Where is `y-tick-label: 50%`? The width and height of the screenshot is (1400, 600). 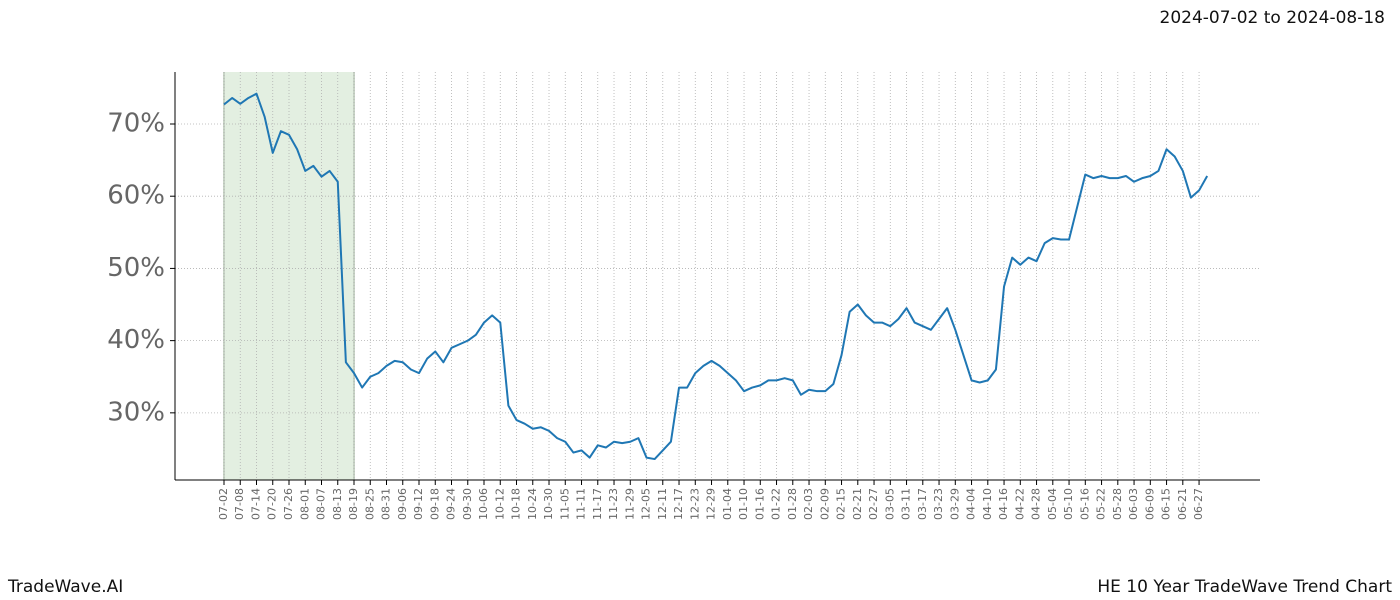
y-tick-label: 50% is located at coordinates (136, 268).